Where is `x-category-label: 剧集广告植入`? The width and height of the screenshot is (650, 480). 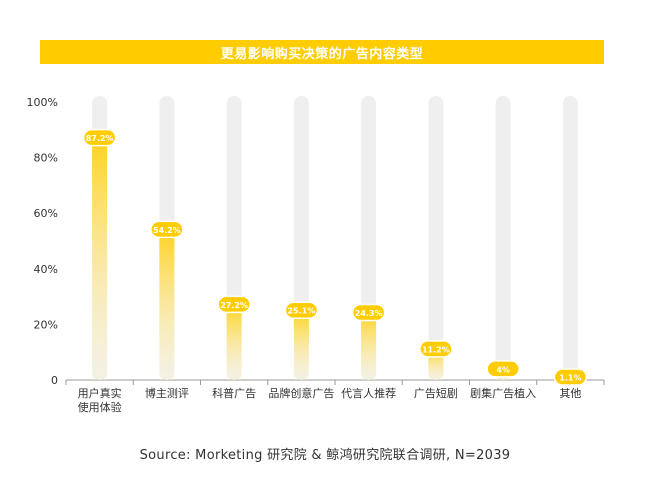 x-category-label: 剧集广告植入 is located at coordinates (503, 393).